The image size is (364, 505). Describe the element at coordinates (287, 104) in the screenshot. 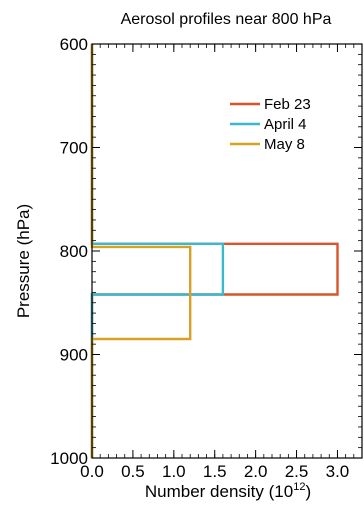

I see `legend-label-feb-23: Feb 23` at that location.